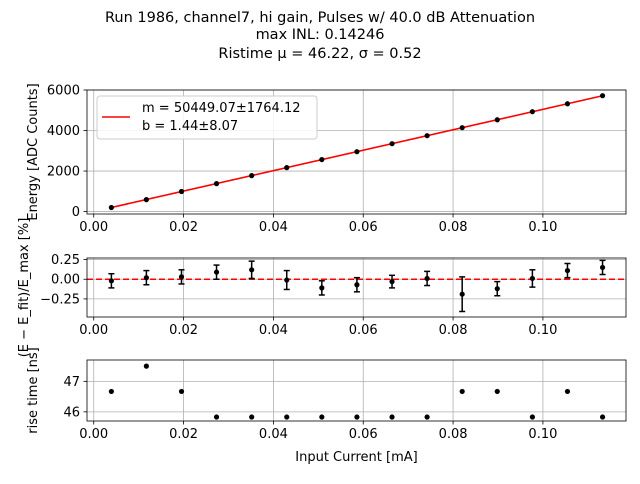 The height and width of the screenshot is (484, 640). What do you see at coordinates (71, 382) in the screenshot?
I see `risetime-ytick-label-1: 47` at bounding box center [71, 382].